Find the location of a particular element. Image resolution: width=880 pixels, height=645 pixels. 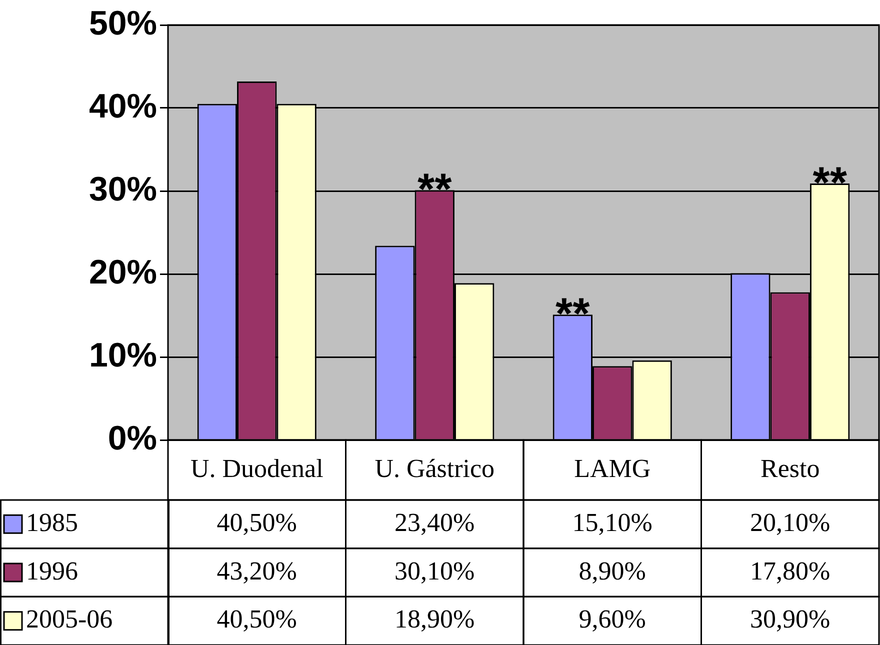

y-tick-label: 30% is located at coordinates (122, 189).